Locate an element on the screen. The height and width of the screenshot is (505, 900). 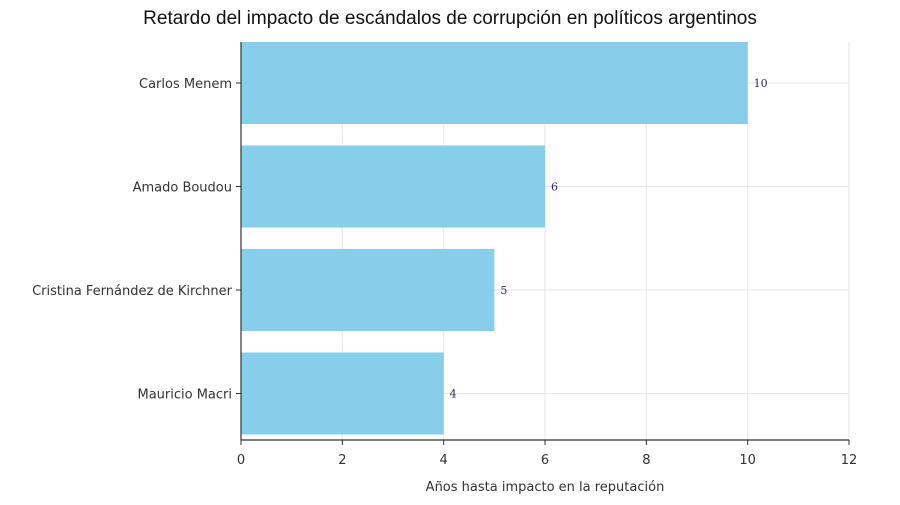
data-label: 6 is located at coordinates (554, 187).